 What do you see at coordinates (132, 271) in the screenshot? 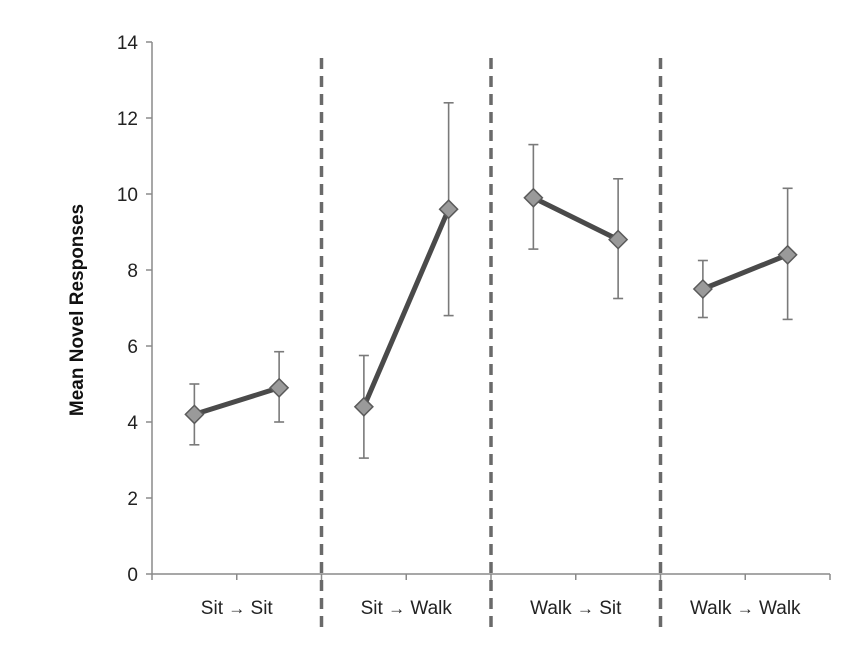
I see `y-tick-label: 8` at bounding box center [132, 271].